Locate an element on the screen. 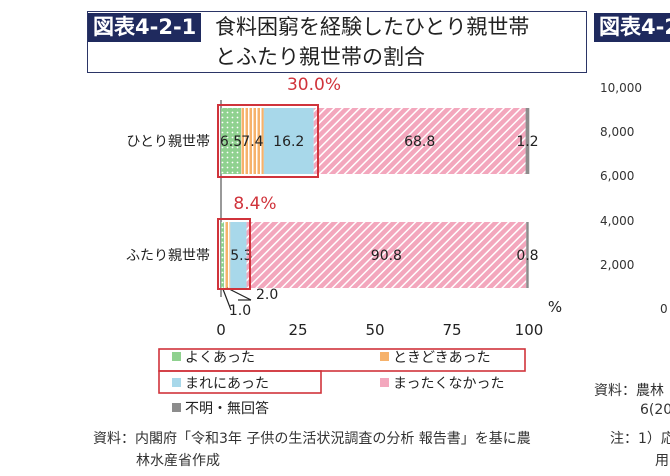 The height and width of the screenshot is (476, 670). category-label: ひとり親世帯 is located at coordinates (168, 142).